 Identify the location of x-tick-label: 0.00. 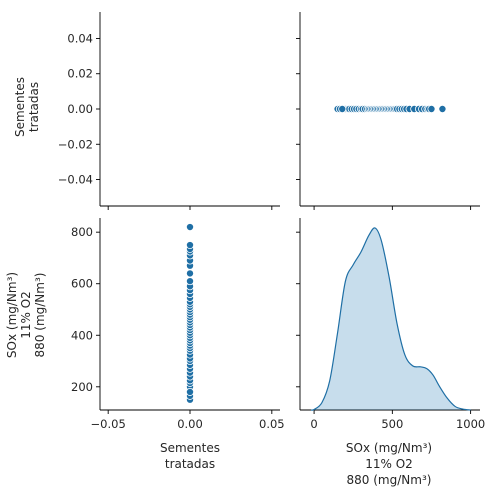
(190, 424).